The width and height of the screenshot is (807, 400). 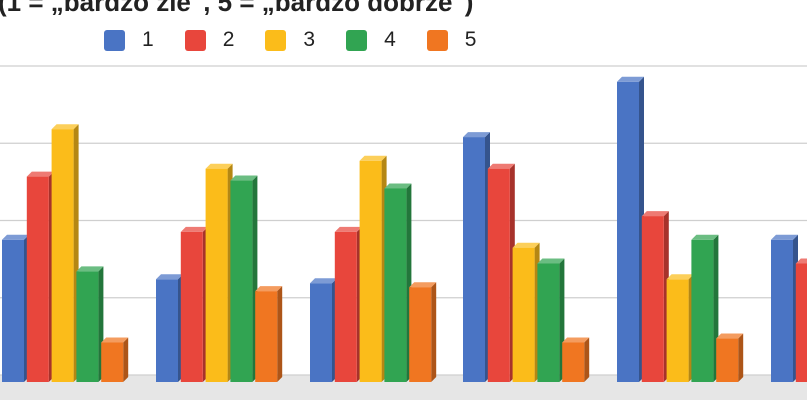 I want to click on legend: 1 2 3 4 5, so click(x=305, y=40).